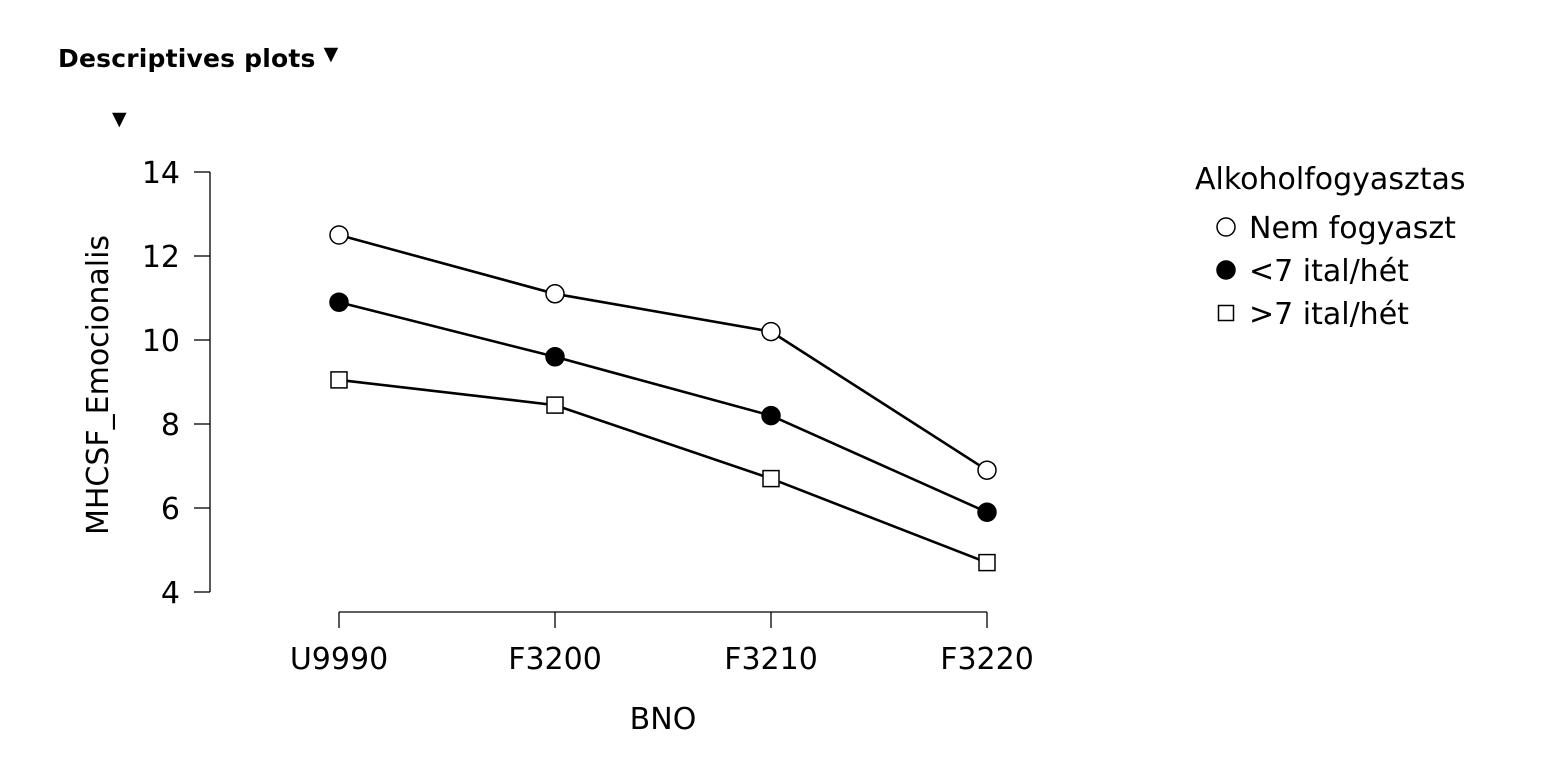  I want to click on caret-down-icon: ▼, so click(331, 54).